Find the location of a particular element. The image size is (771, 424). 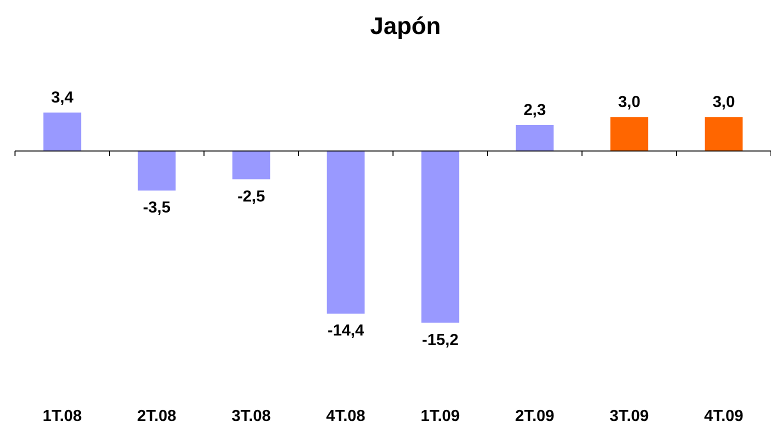

x-tick-label: 1T.09 is located at coordinates (440, 416).